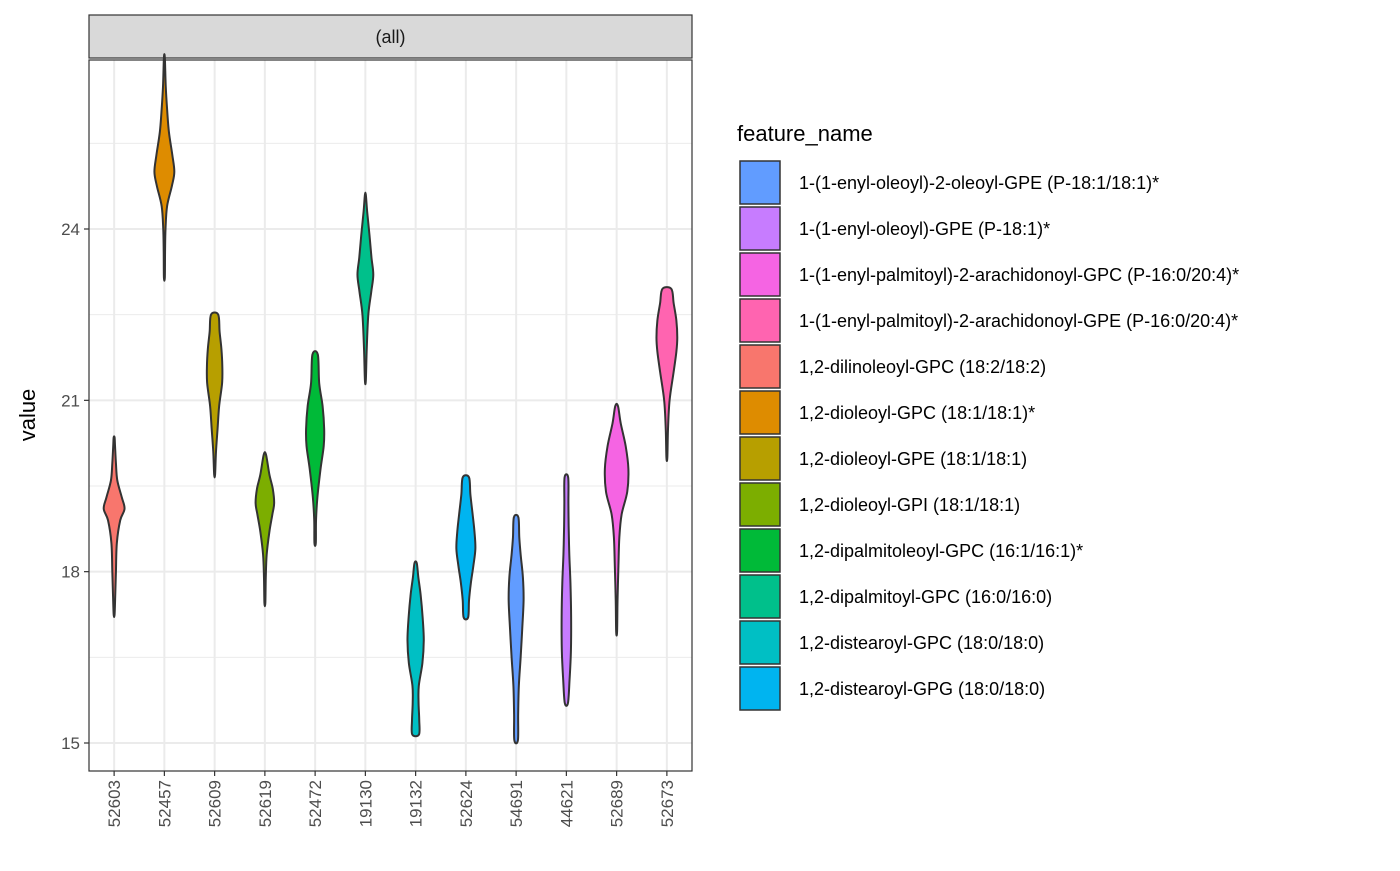  I want to click on legend-label: 1,2-dioleoyl-GPC (18:1/18:1)*, so click(917, 413).